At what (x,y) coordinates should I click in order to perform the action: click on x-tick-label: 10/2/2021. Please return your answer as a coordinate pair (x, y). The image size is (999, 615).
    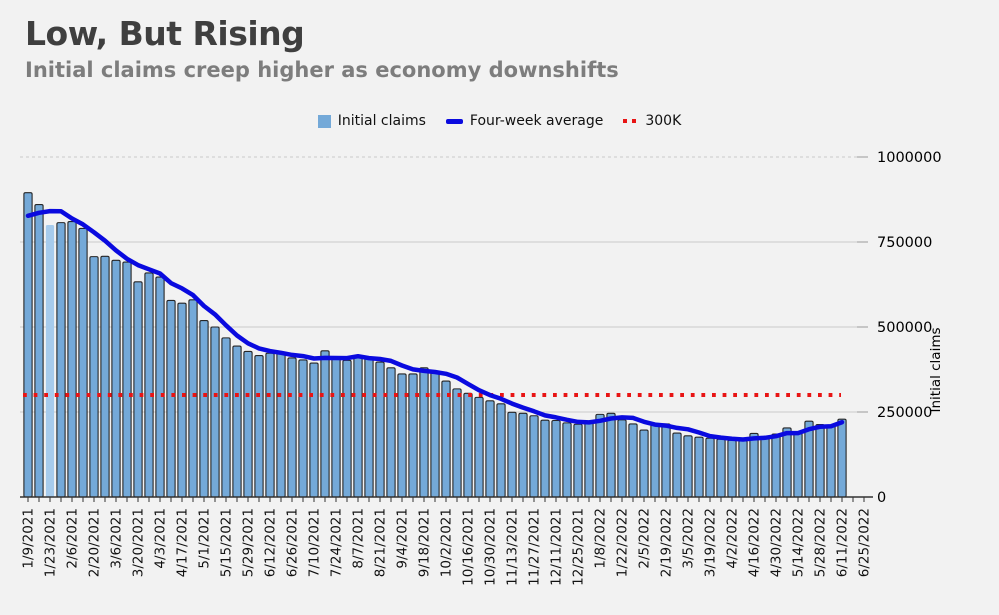
    Looking at the image, I should click on (447, 542).